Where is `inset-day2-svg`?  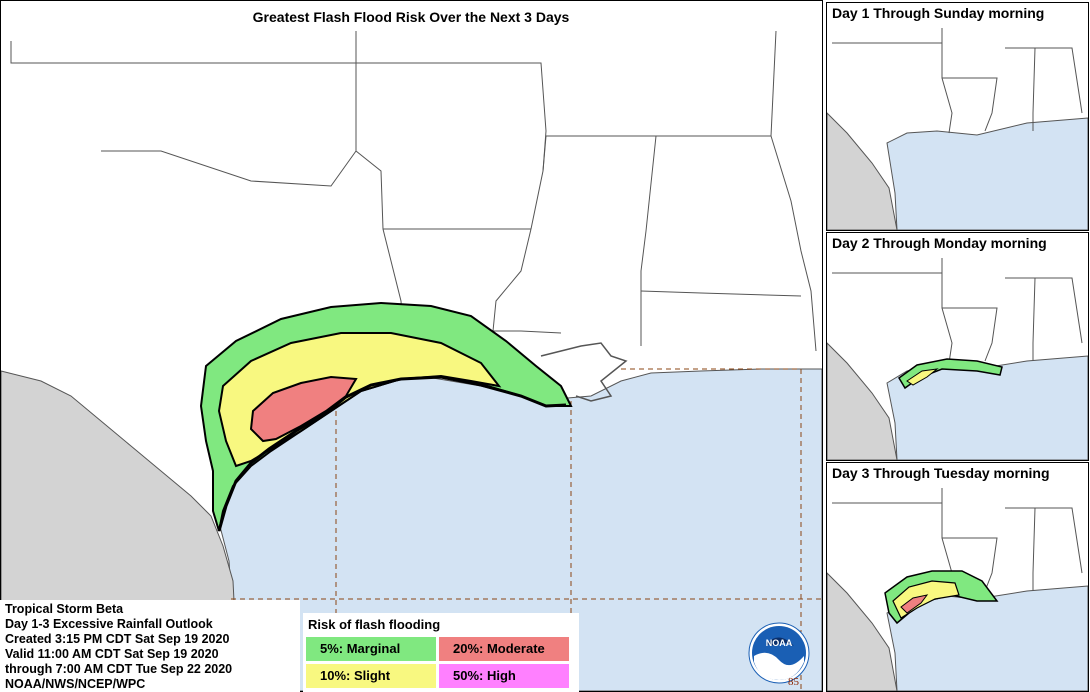
inset-day2-svg is located at coordinates (957, 346).